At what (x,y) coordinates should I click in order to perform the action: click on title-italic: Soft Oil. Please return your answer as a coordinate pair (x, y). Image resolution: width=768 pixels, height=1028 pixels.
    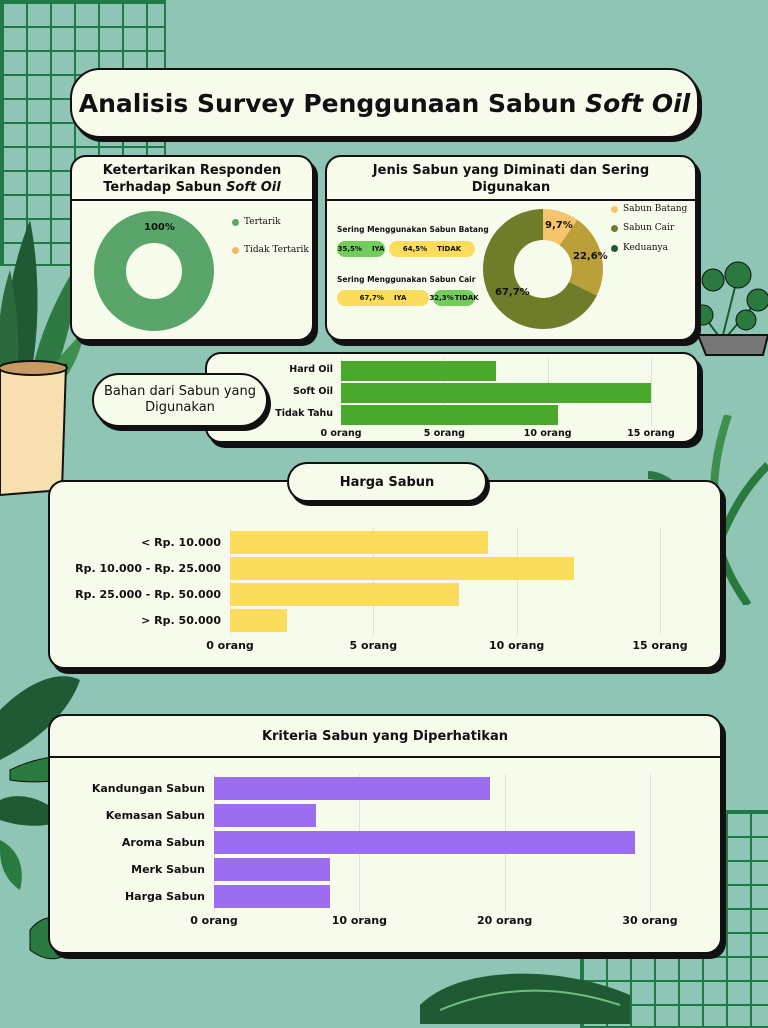
    Looking at the image, I should click on (638, 103).